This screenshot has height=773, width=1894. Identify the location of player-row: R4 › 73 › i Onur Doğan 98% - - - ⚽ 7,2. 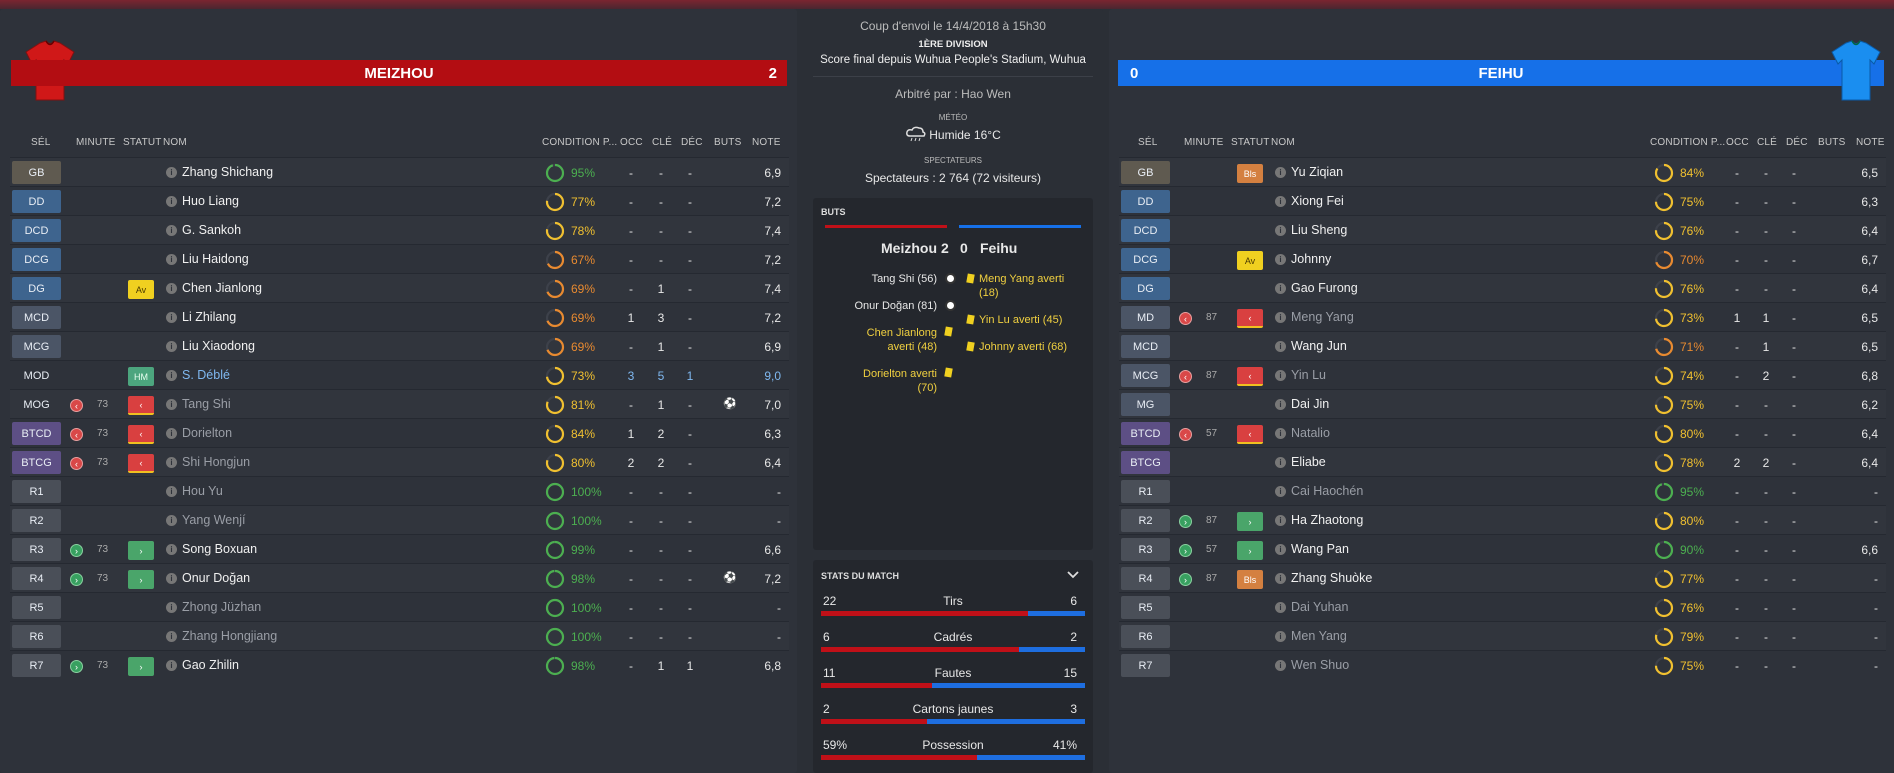
(399, 577).